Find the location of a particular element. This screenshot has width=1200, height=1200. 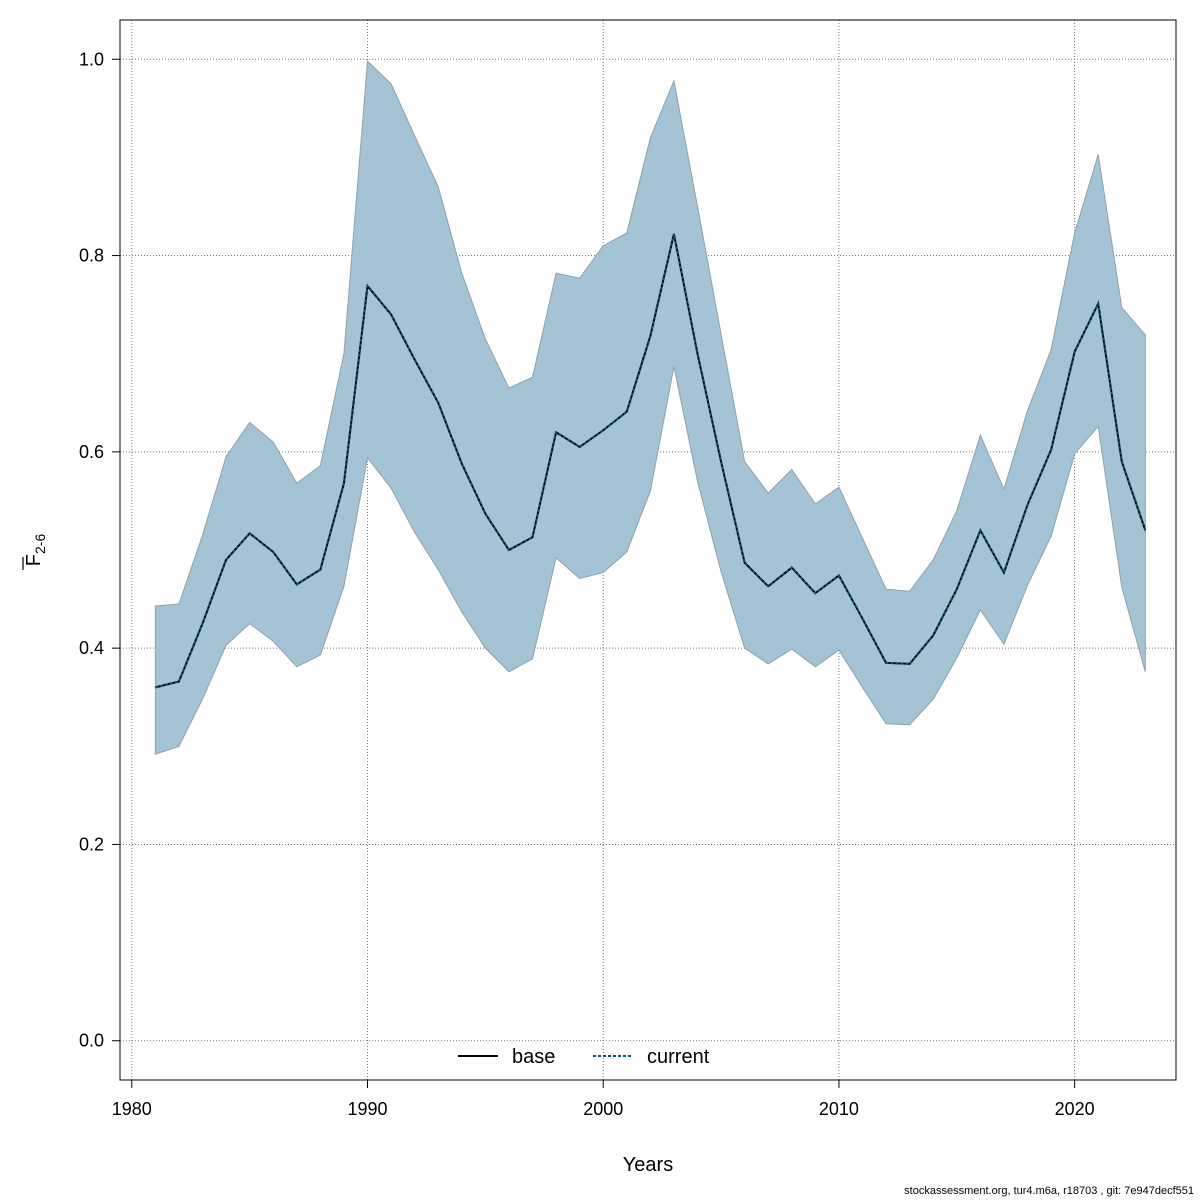

y-tick-label: 0.4 is located at coordinates (91, 648).